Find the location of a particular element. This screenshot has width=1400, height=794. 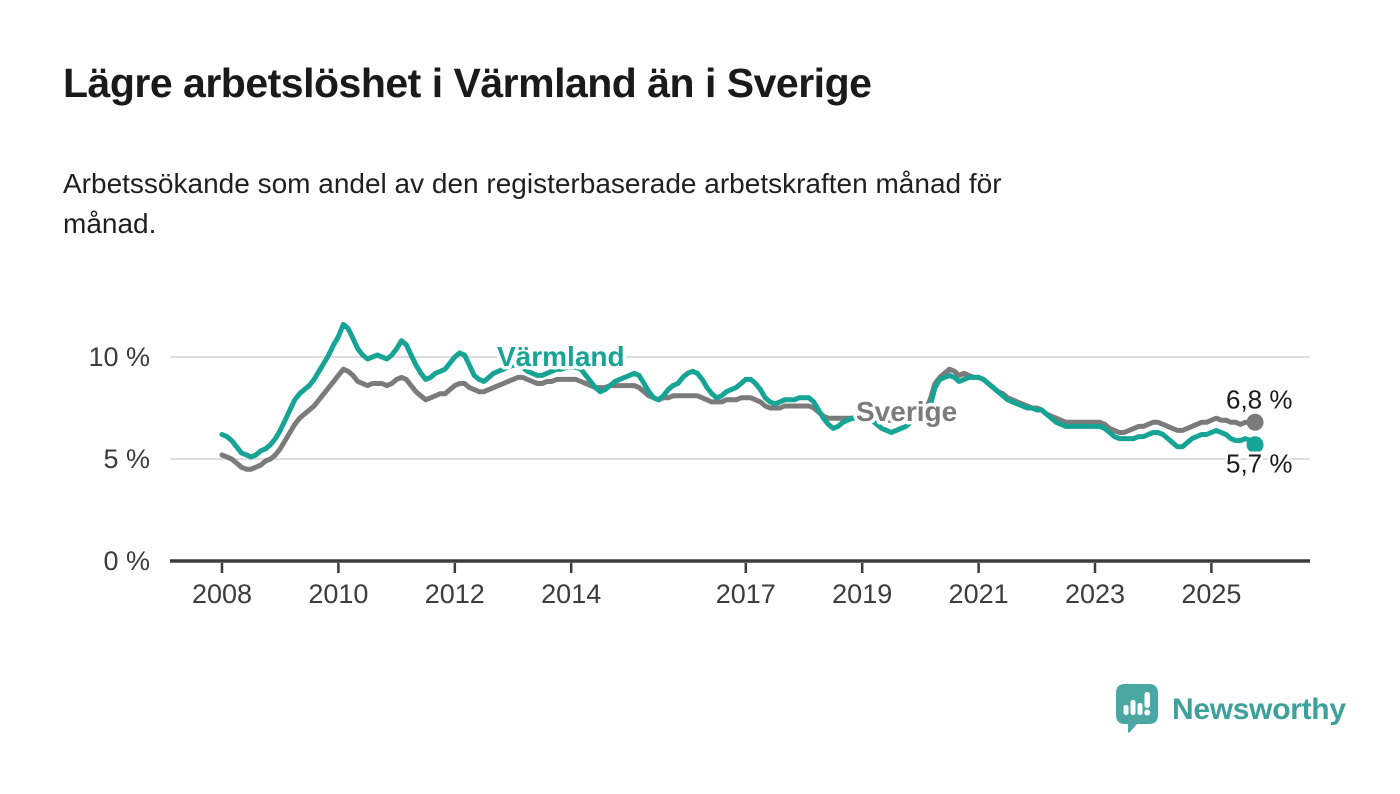

x-tick-label-2019: 2019 is located at coordinates (862, 594).